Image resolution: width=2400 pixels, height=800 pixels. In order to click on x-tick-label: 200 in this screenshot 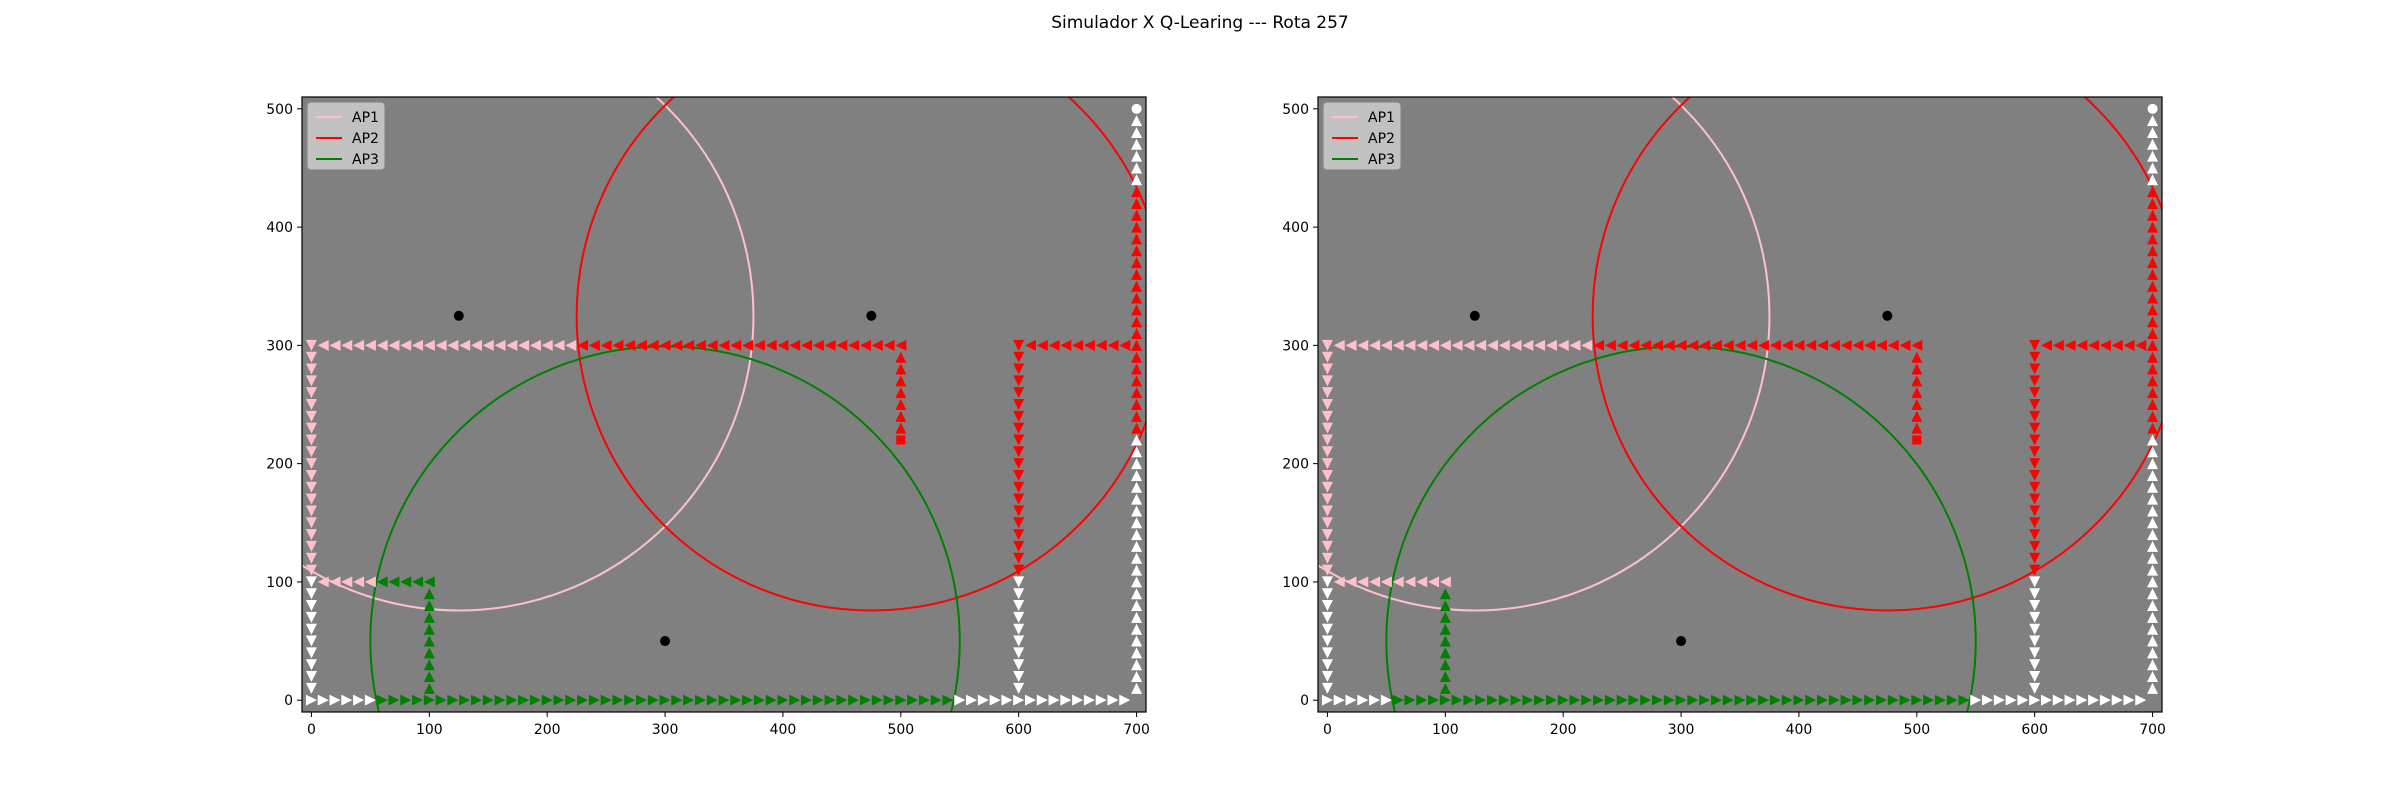, I will do `click(547, 730)`.